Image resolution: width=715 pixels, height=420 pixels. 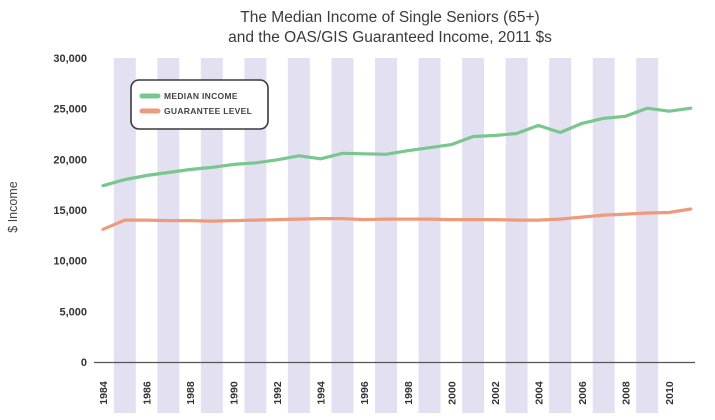 What do you see at coordinates (70, 262) in the screenshot?
I see `y-tick-label: 10,000` at bounding box center [70, 262].